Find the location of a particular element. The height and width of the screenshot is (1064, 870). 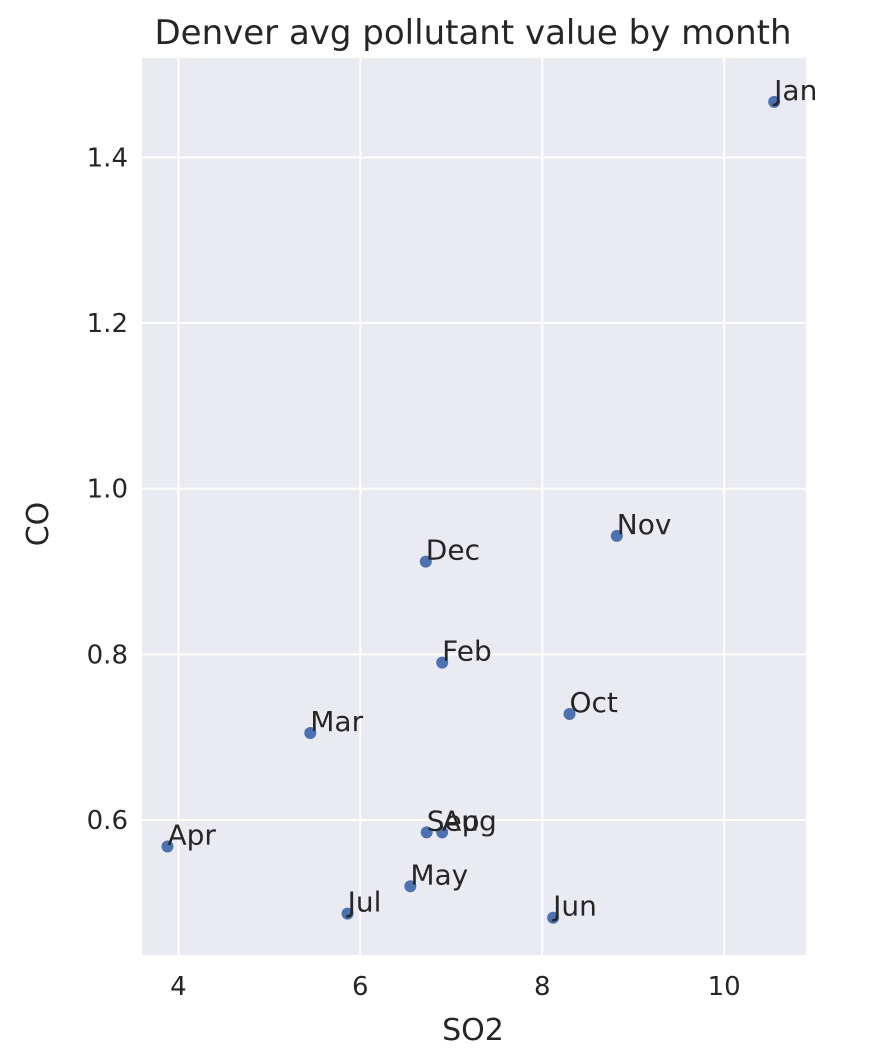

data-point-jun is located at coordinates (553, 917).